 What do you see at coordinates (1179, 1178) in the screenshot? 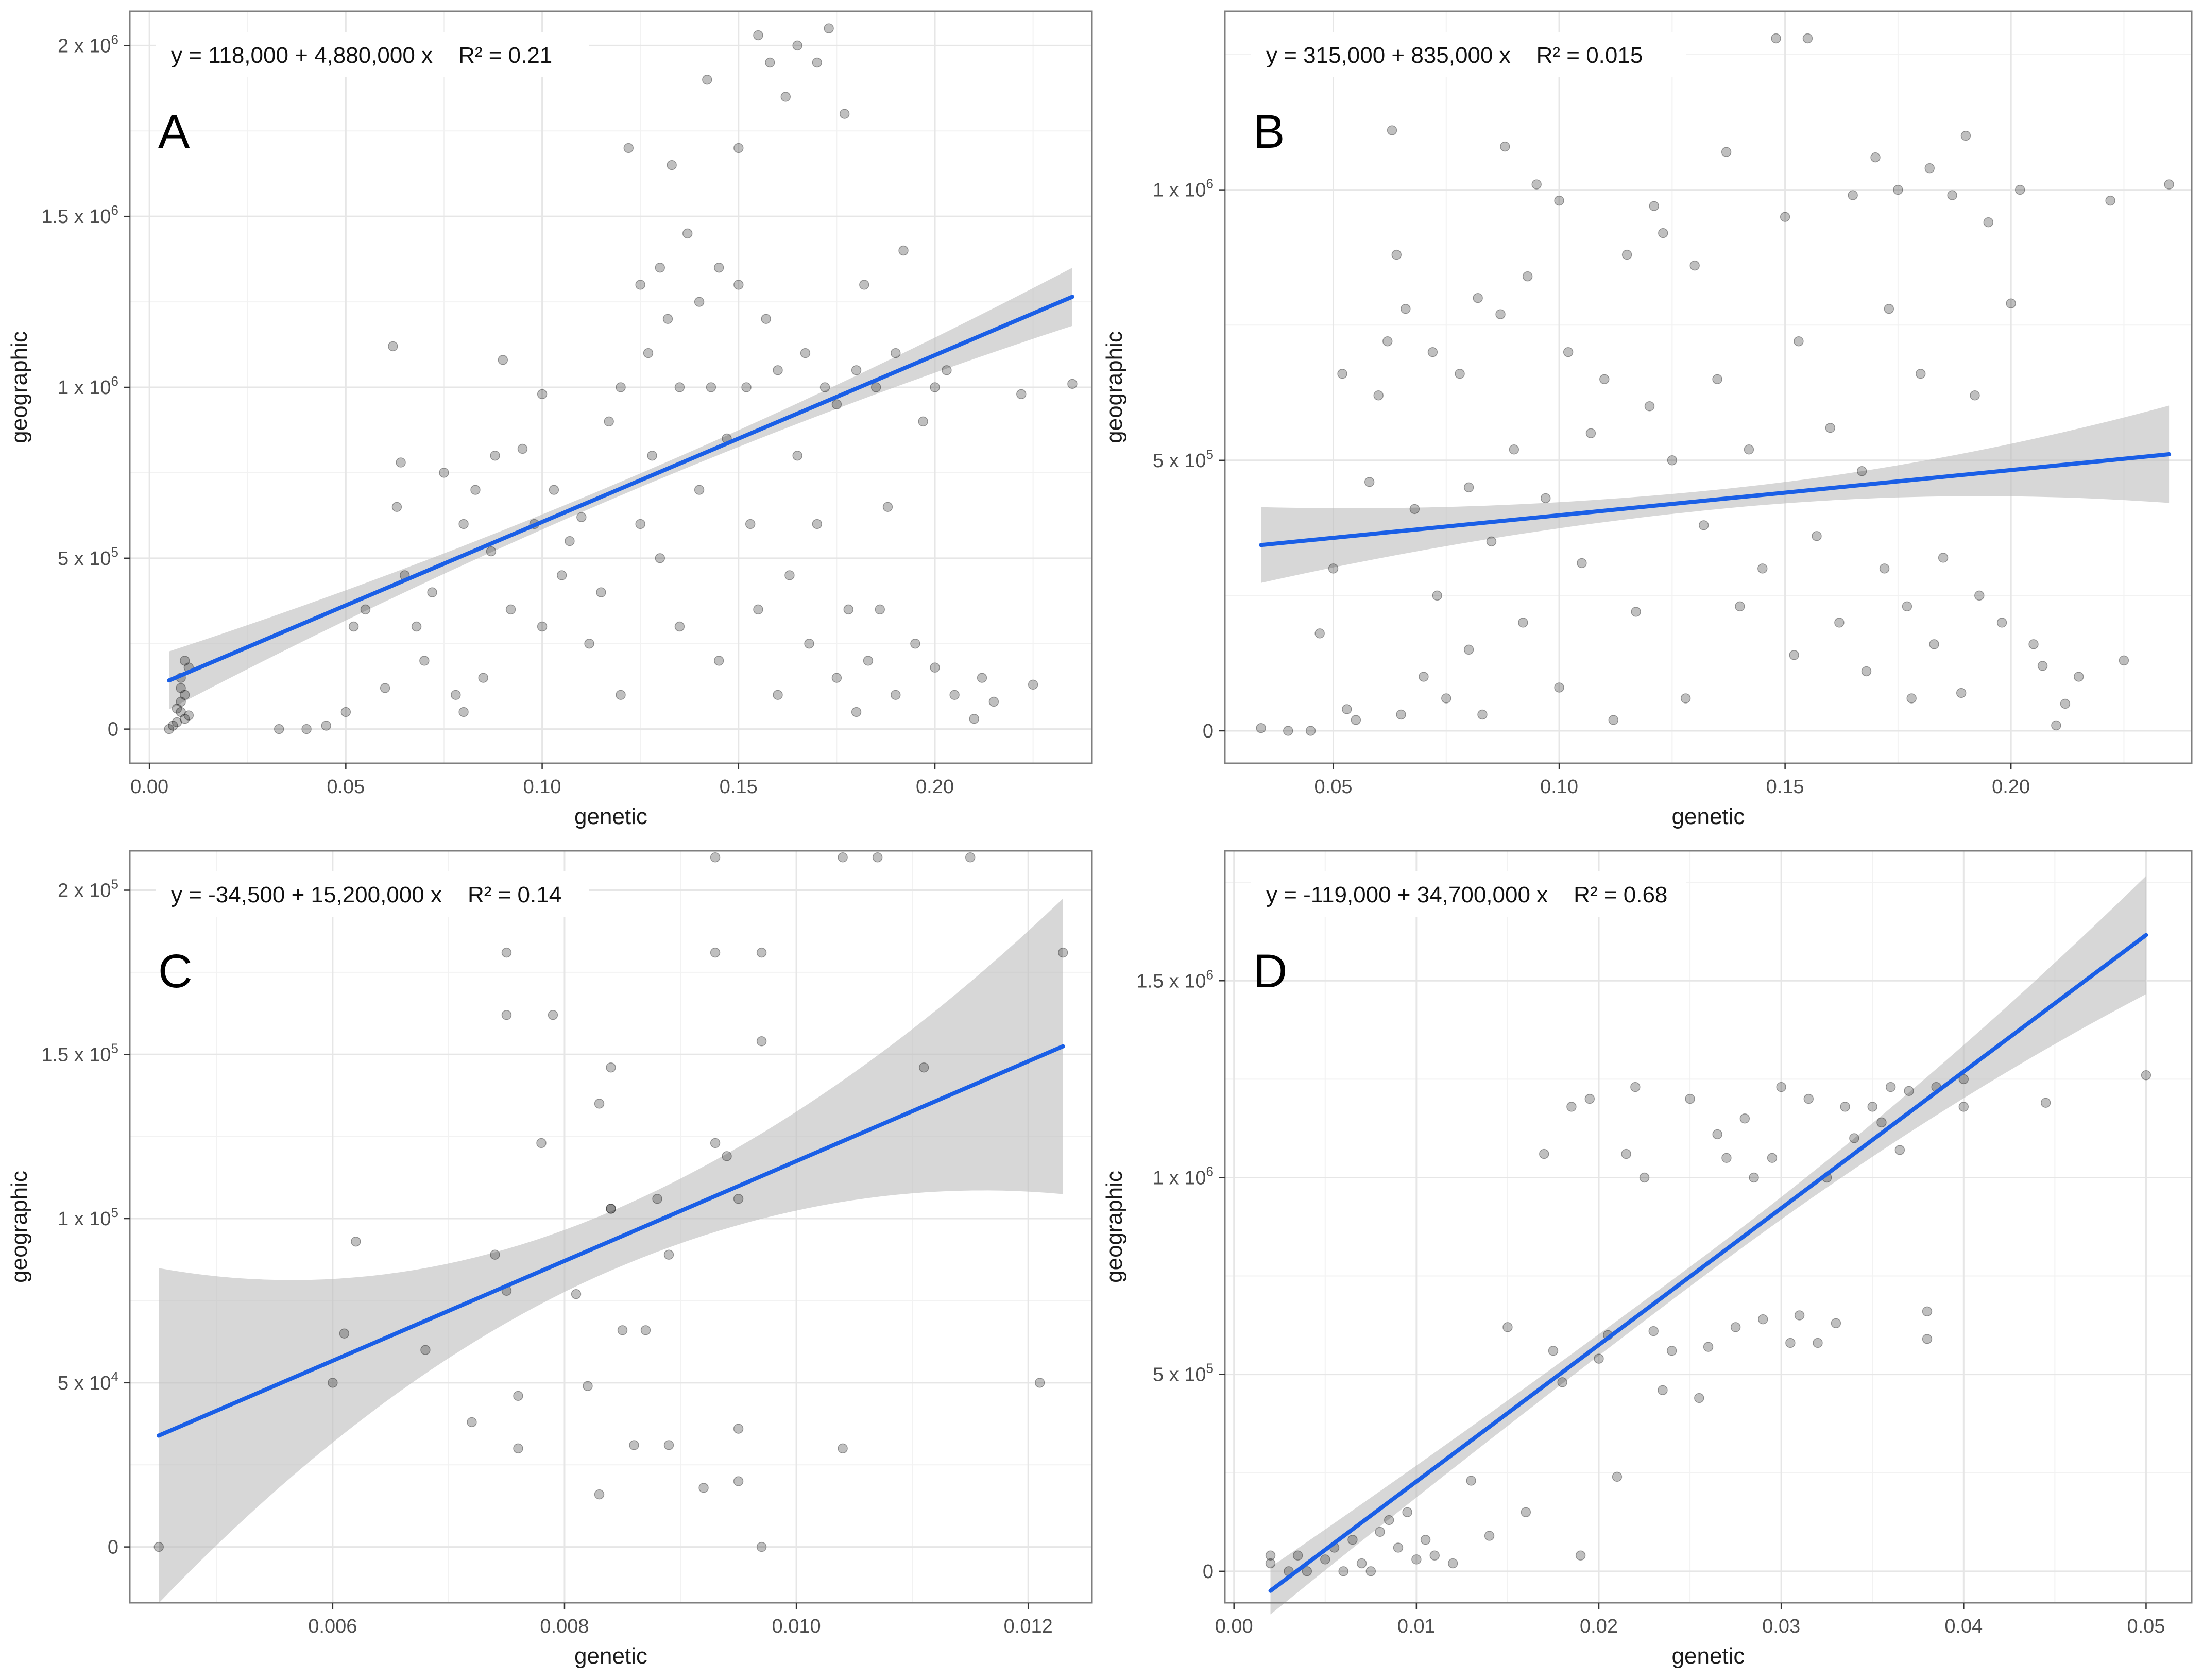
I see `y-tick-base: 1 x 10` at bounding box center [1179, 1178].